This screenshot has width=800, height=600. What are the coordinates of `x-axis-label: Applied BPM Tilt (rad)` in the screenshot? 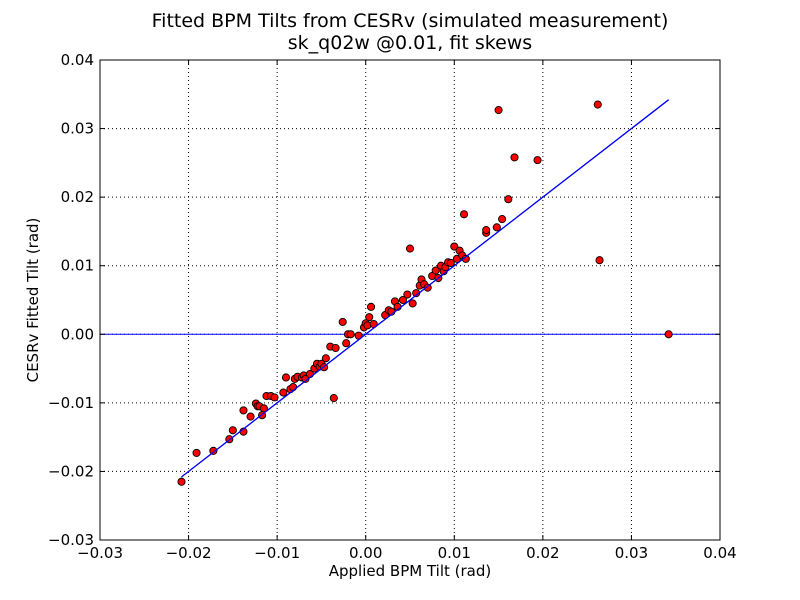 It's located at (410, 571).